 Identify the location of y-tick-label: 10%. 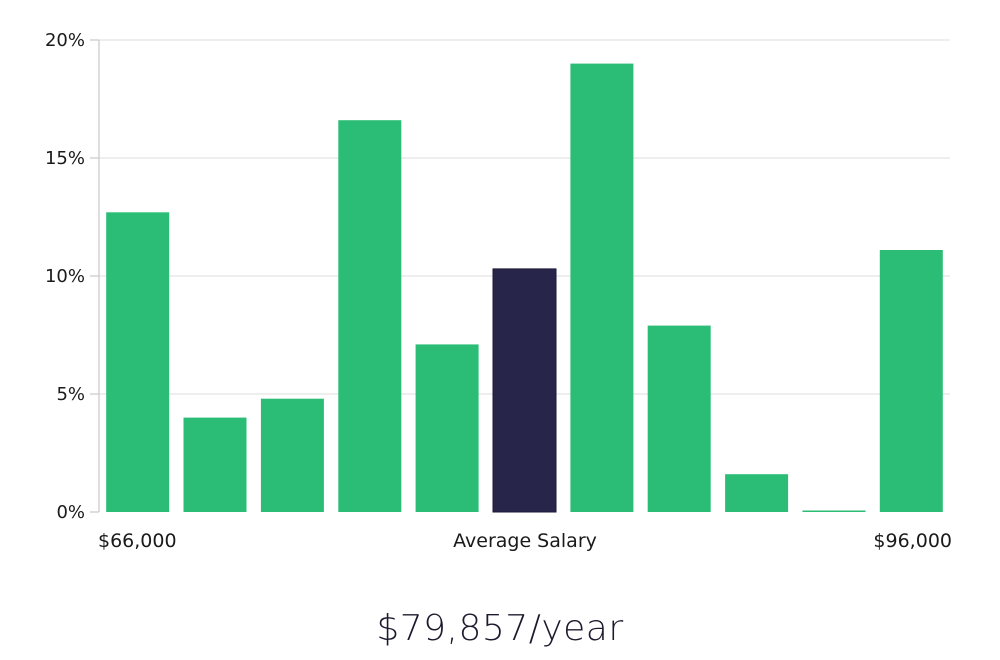
(65, 276).